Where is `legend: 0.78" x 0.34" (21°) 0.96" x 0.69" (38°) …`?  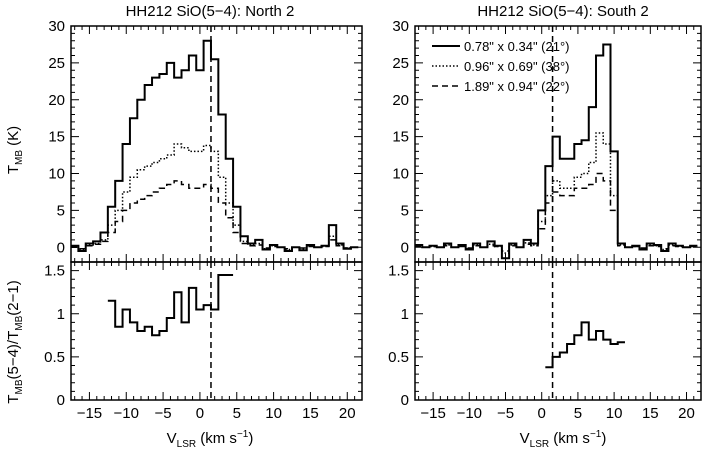
legend: 0.78" x 0.34" (21°) 0.96" x 0.69" (38°) … is located at coordinates (501, 66).